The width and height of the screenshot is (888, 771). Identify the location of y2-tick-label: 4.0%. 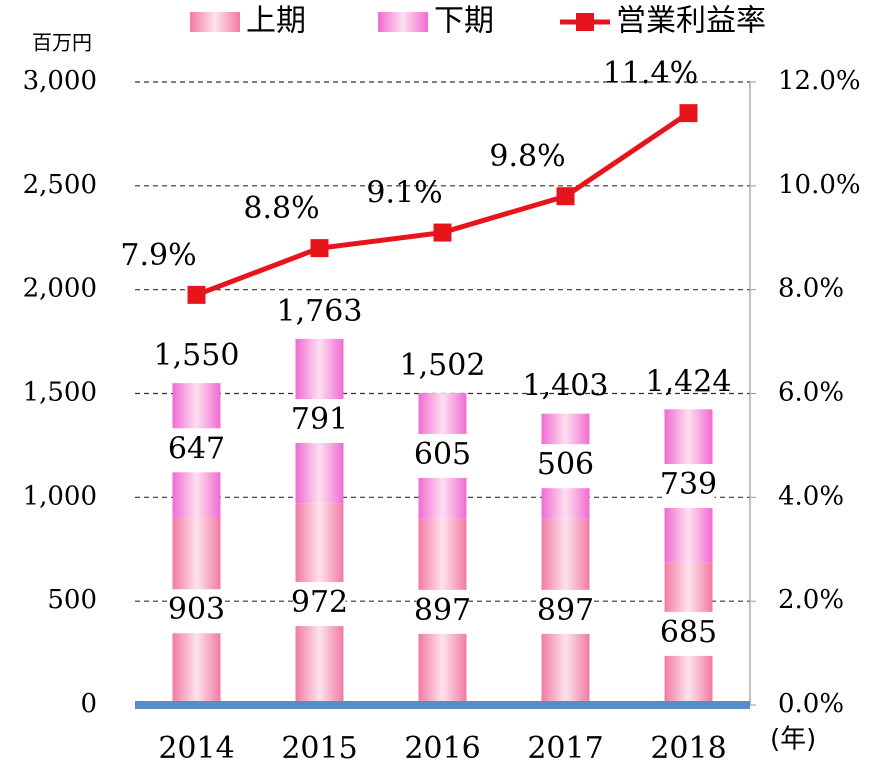
(811, 496).